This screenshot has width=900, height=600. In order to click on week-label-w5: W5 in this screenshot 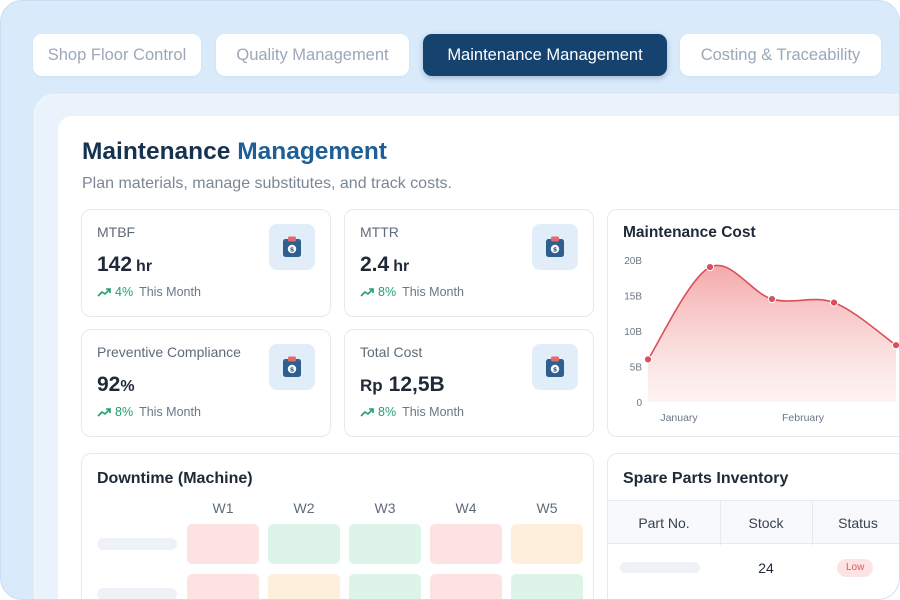, I will do `click(547, 508)`.